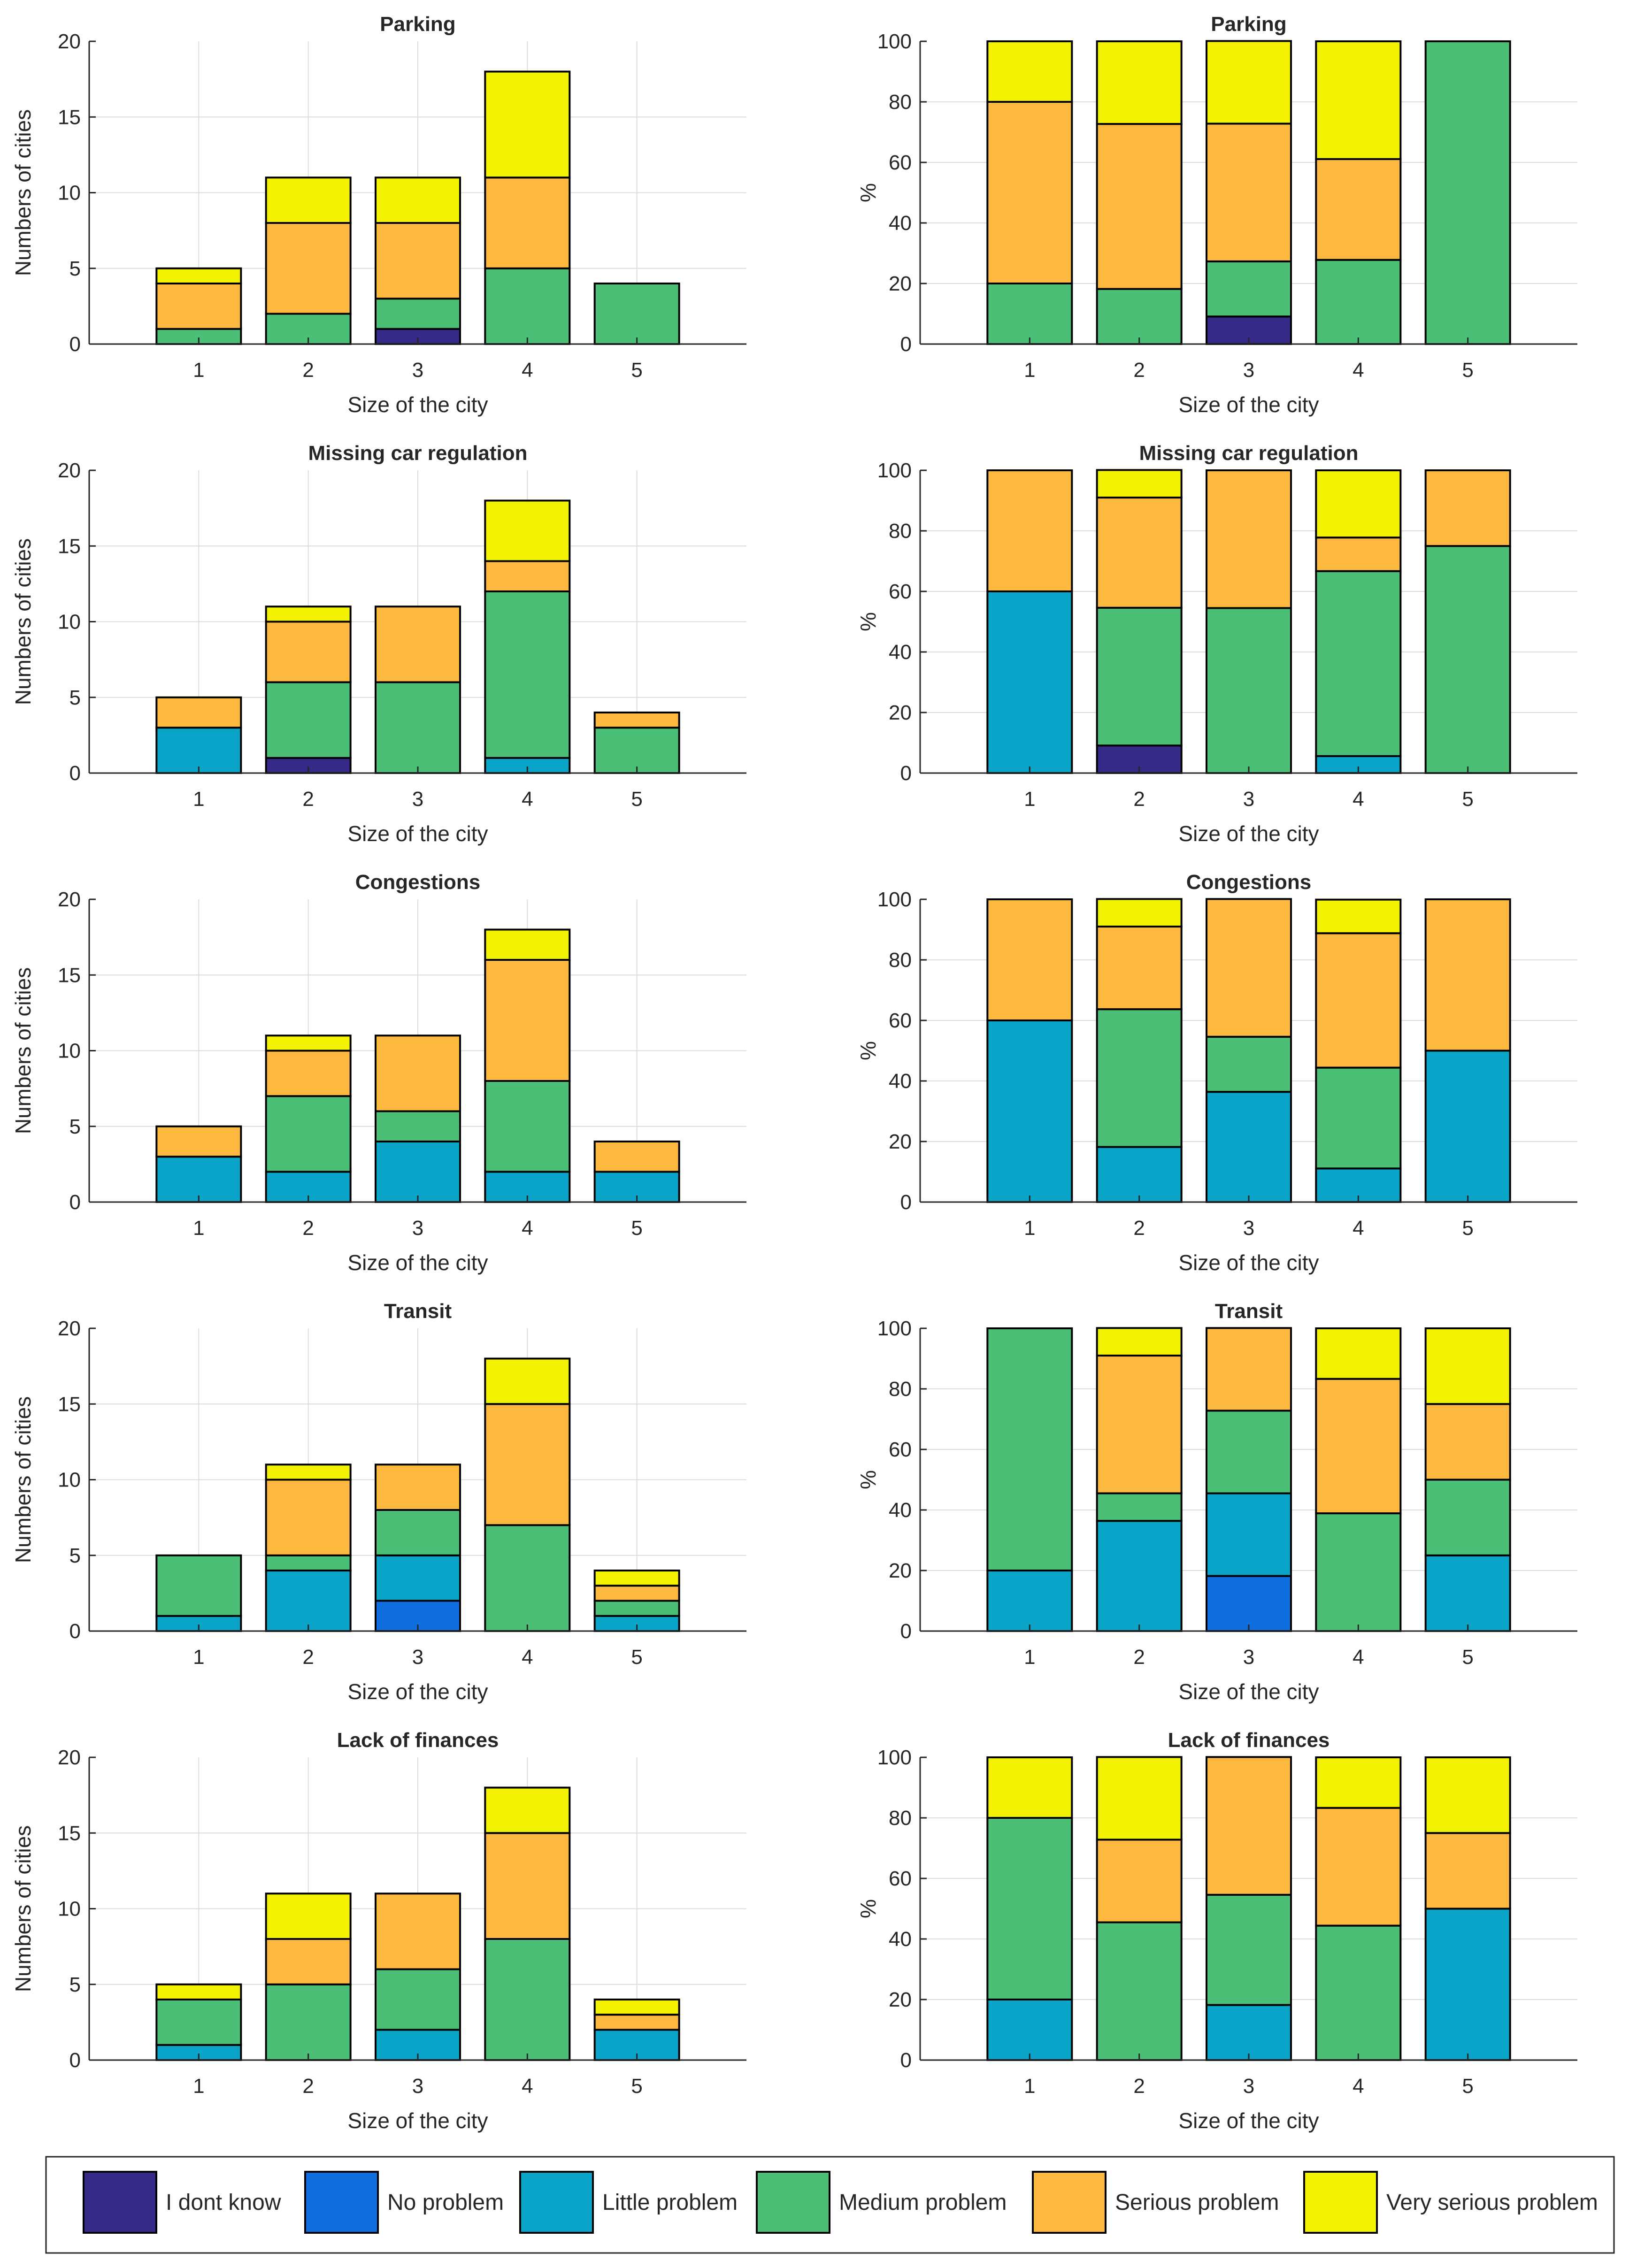 This screenshot has height=2268, width=1637. I want to click on chart-title: Missing car regulation, so click(1249, 453).